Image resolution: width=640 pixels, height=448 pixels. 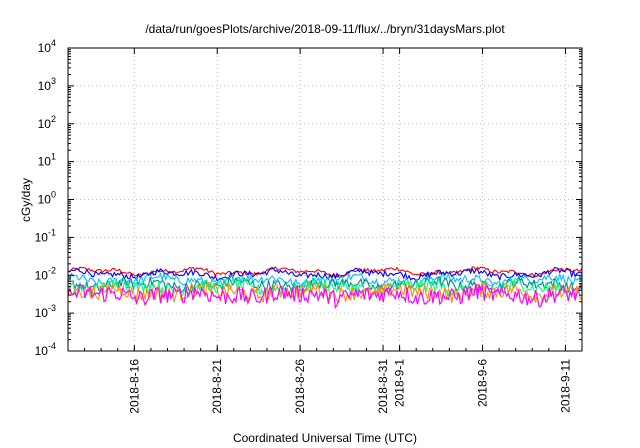 I want to click on x-tick-label: 2018-9-1, so click(x=400, y=383).